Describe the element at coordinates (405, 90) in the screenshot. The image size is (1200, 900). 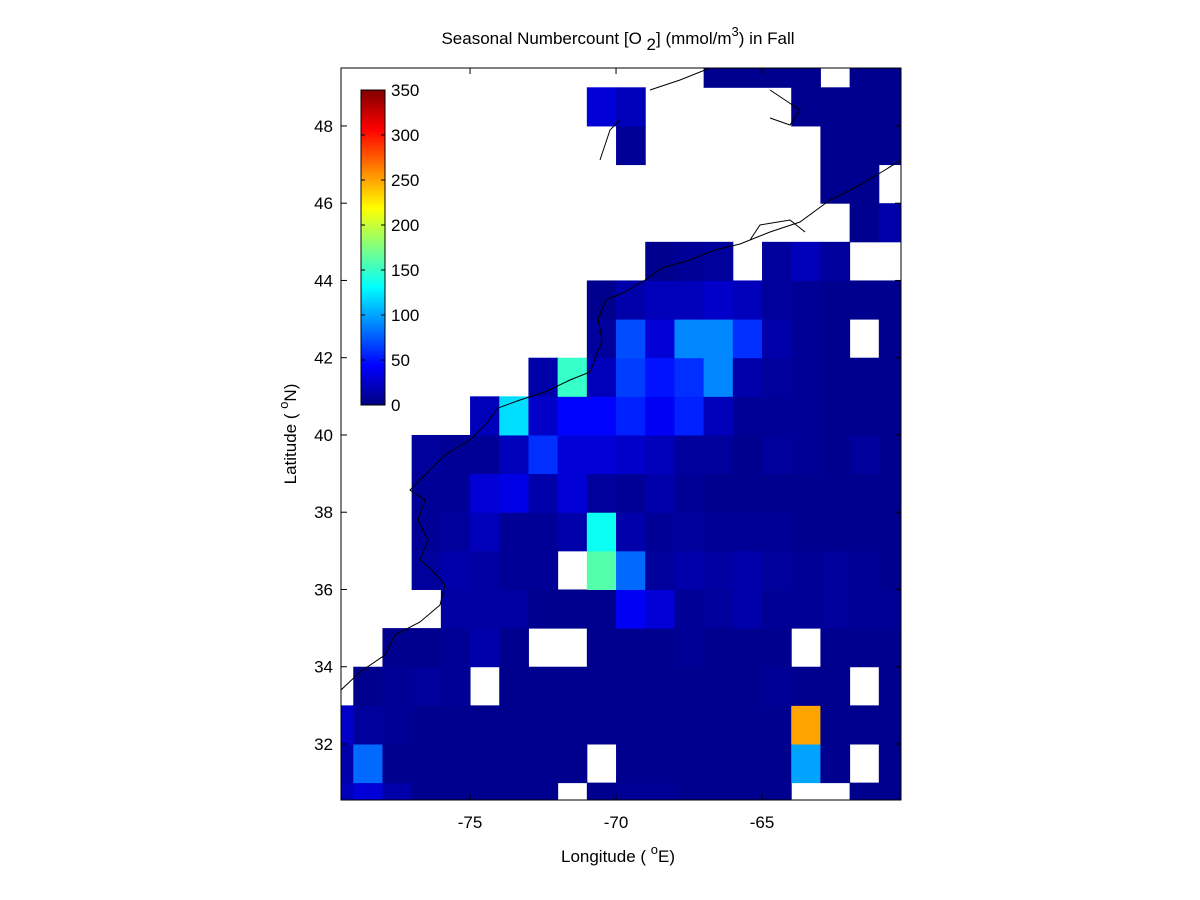
I see `colorbar-tick-label: 350` at that location.